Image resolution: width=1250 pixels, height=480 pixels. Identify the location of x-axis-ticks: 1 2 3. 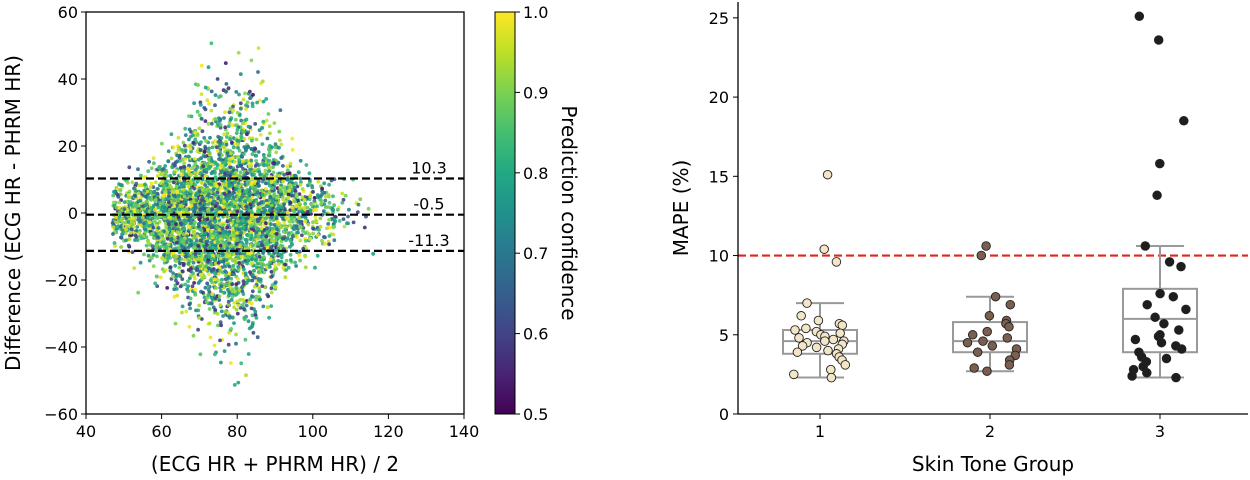
(990, 427).